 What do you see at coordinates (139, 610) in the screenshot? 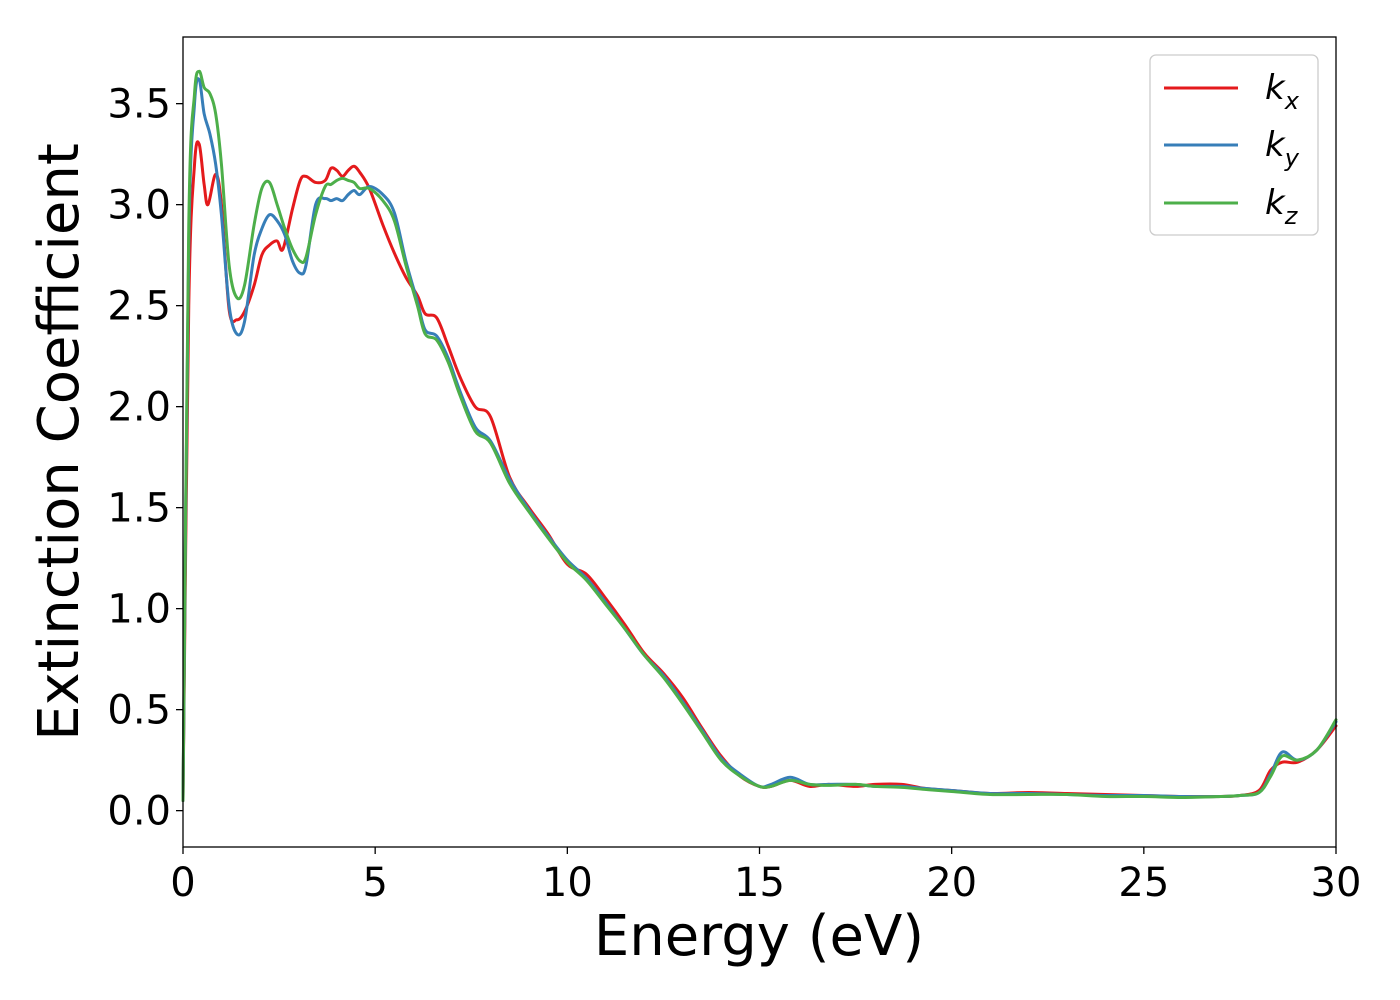
I see `y-tick-label: 1.0` at bounding box center [139, 610].